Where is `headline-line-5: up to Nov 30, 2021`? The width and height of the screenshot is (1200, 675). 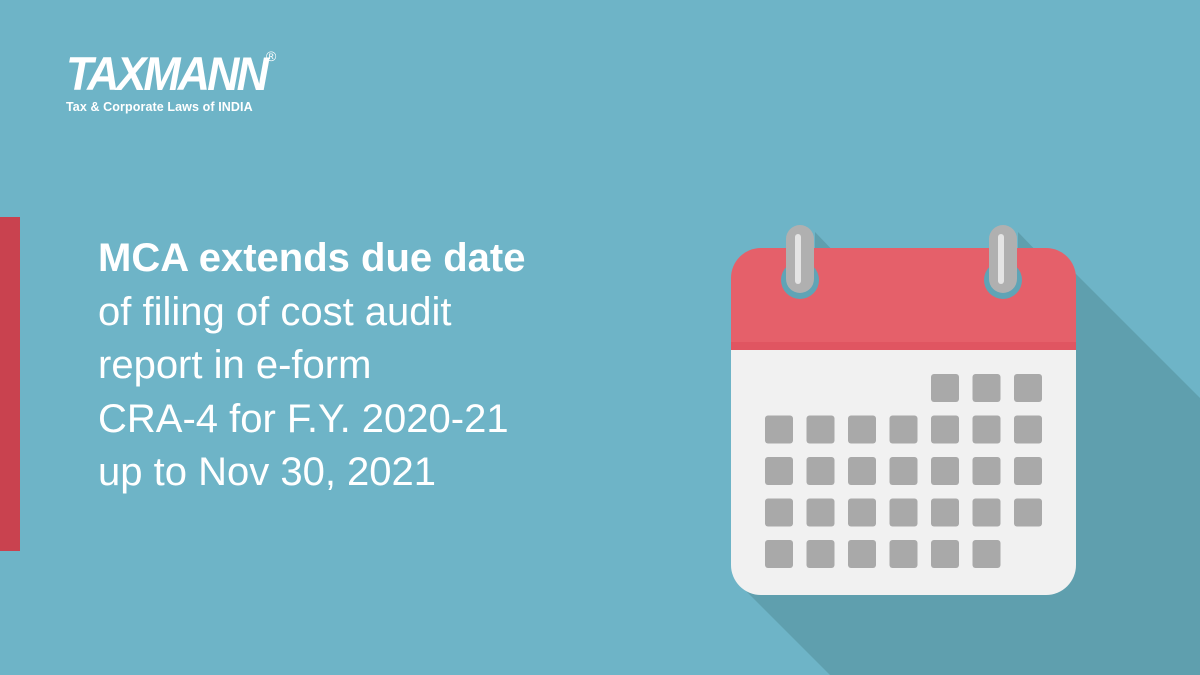
headline-line-5: up to Nov 30, 2021 is located at coordinates (267, 472).